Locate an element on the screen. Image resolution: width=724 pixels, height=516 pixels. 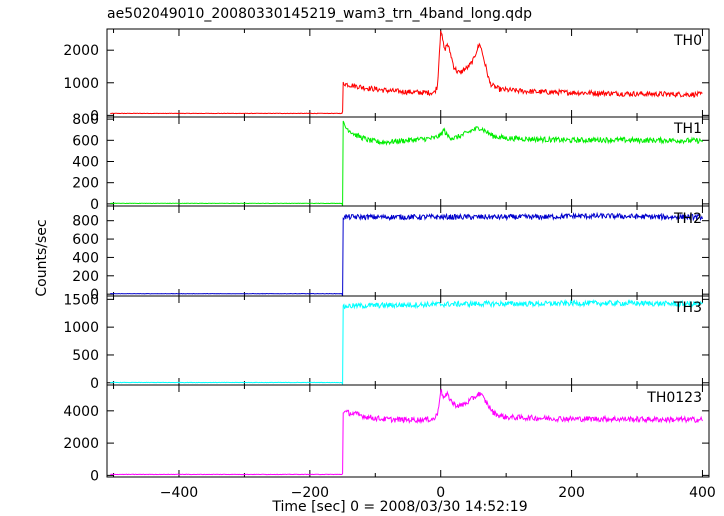
series-line-th3 is located at coordinates (406, 341).